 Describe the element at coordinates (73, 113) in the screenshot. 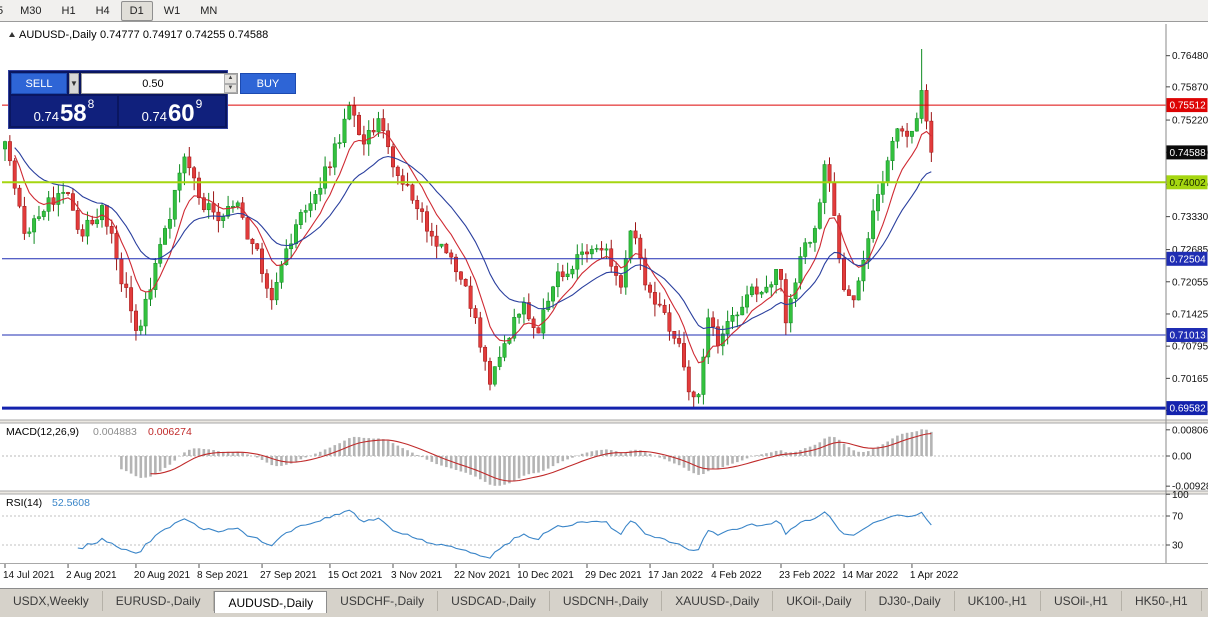

I see `bid-price-big: 58` at that location.